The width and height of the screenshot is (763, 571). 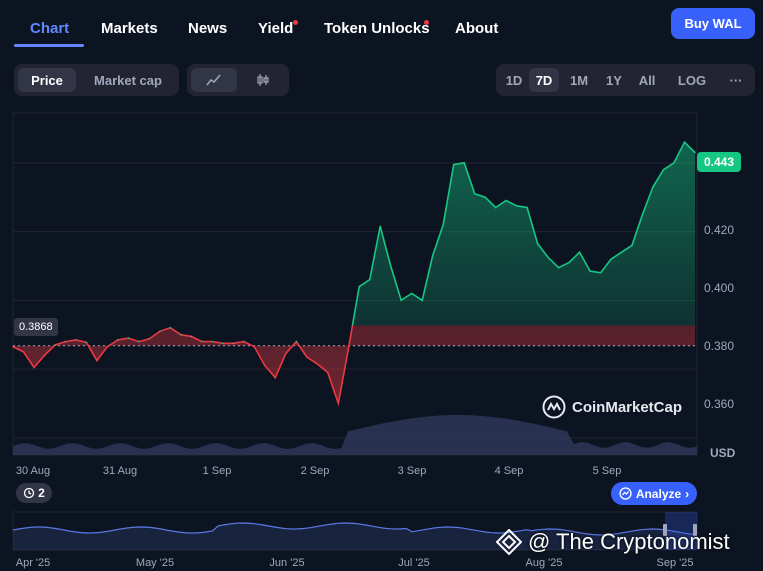 I want to click on range-7d: 7D, so click(x=544, y=80).